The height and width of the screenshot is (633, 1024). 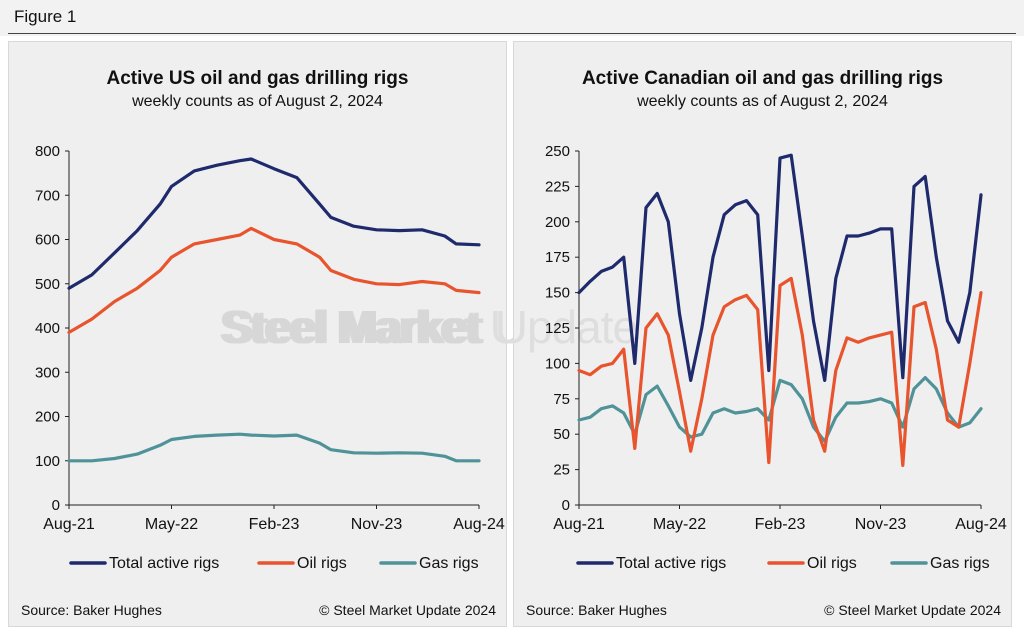 What do you see at coordinates (47, 328) in the screenshot?
I see `y-tick-label: 400` at bounding box center [47, 328].